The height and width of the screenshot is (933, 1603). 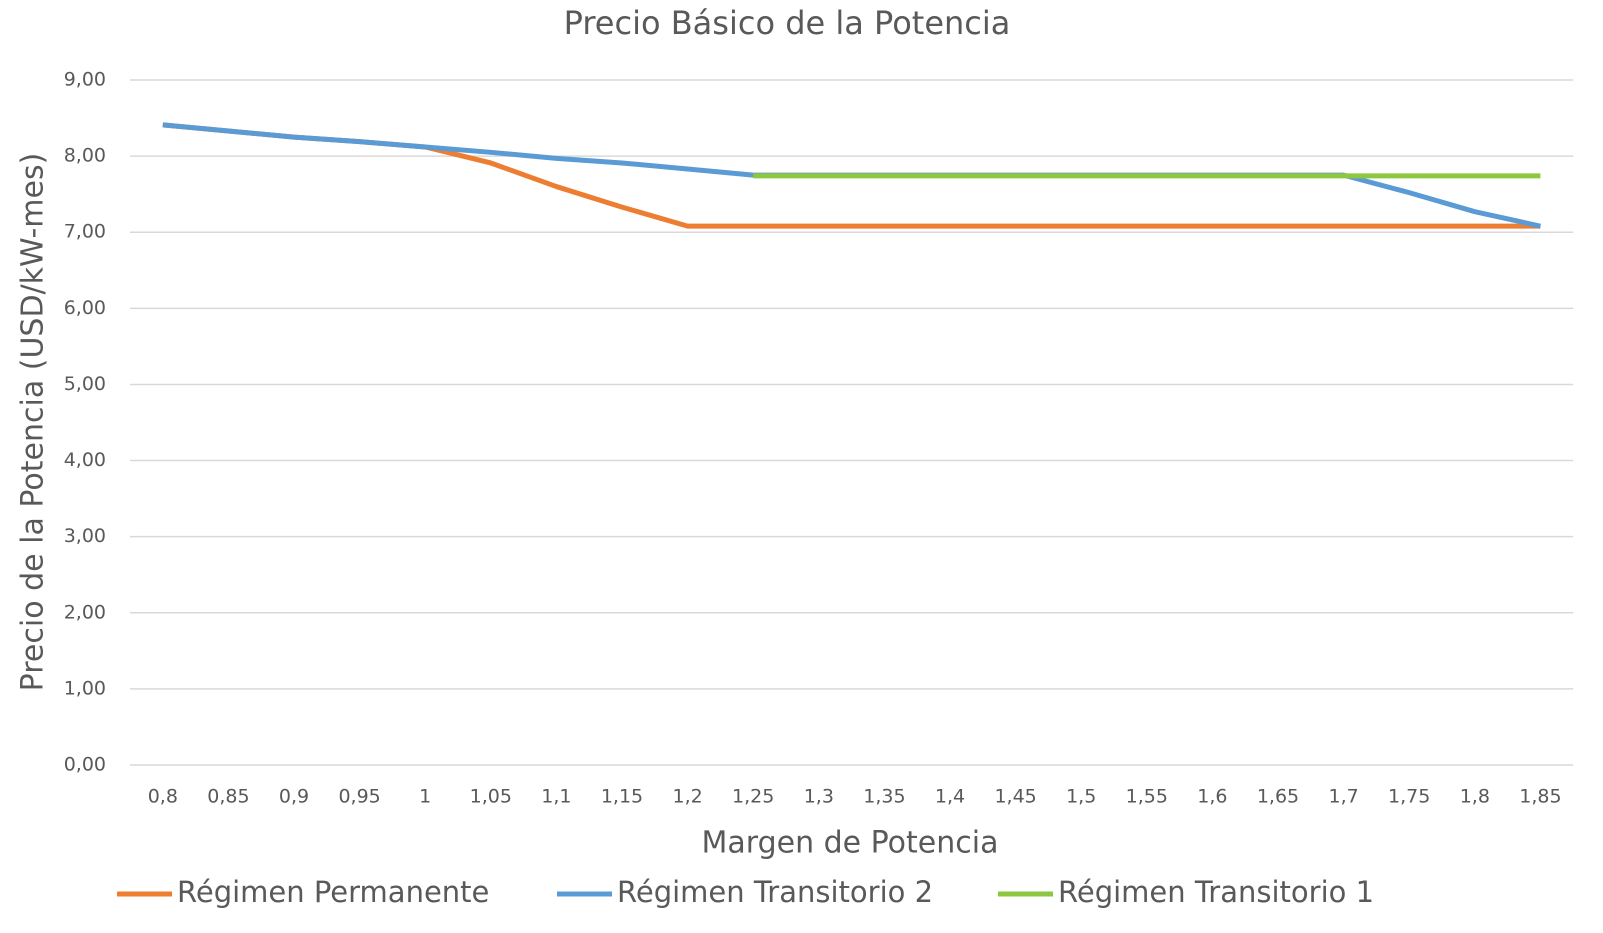 What do you see at coordinates (333, 892) in the screenshot?
I see `legend-label: Régimen Permanente` at bounding box center [333, 892].